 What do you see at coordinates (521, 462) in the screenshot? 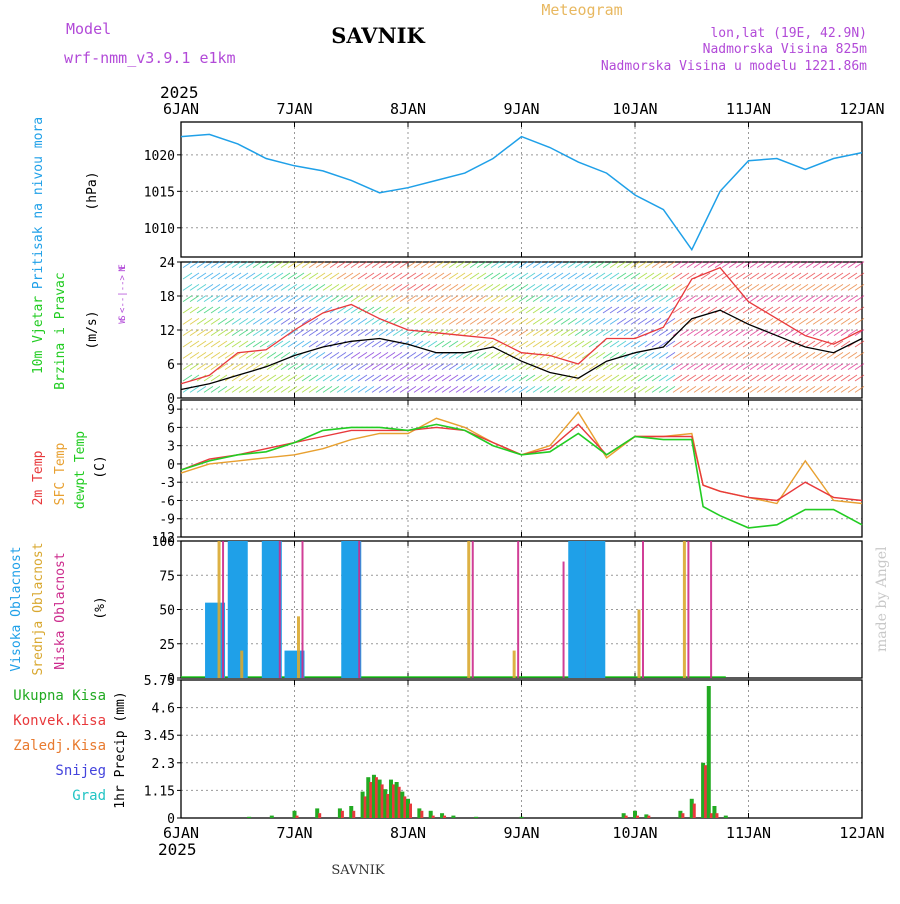
I see `temp-2m-line` at bounding box center [521, 462].